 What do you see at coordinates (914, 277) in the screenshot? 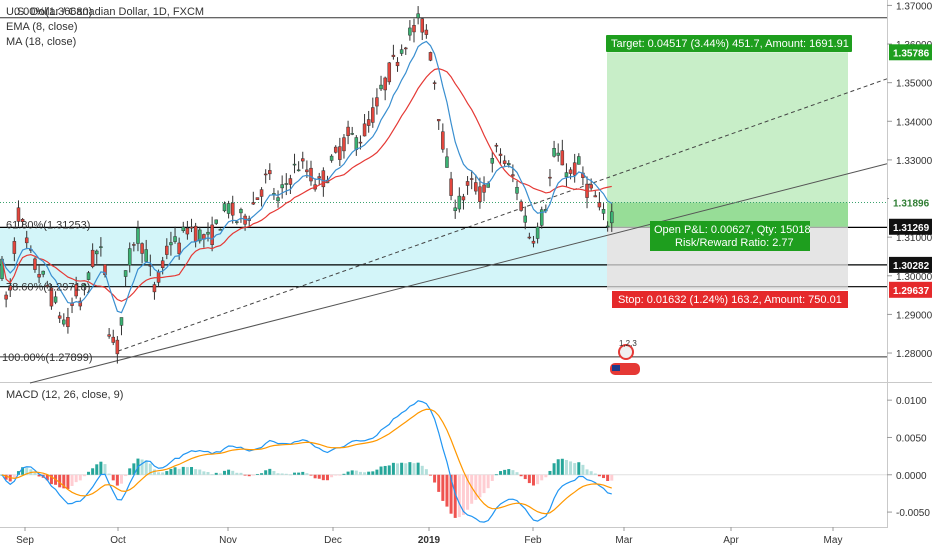
I see `price-tick-label: 1.30000` at bounding box center [914, 277].